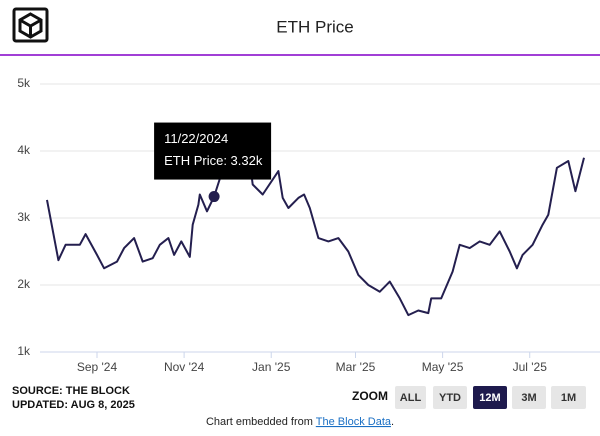 The width and height of the screenshot is (600, 436). I want to click on embed-link: The Block Data, so click(354, 422).